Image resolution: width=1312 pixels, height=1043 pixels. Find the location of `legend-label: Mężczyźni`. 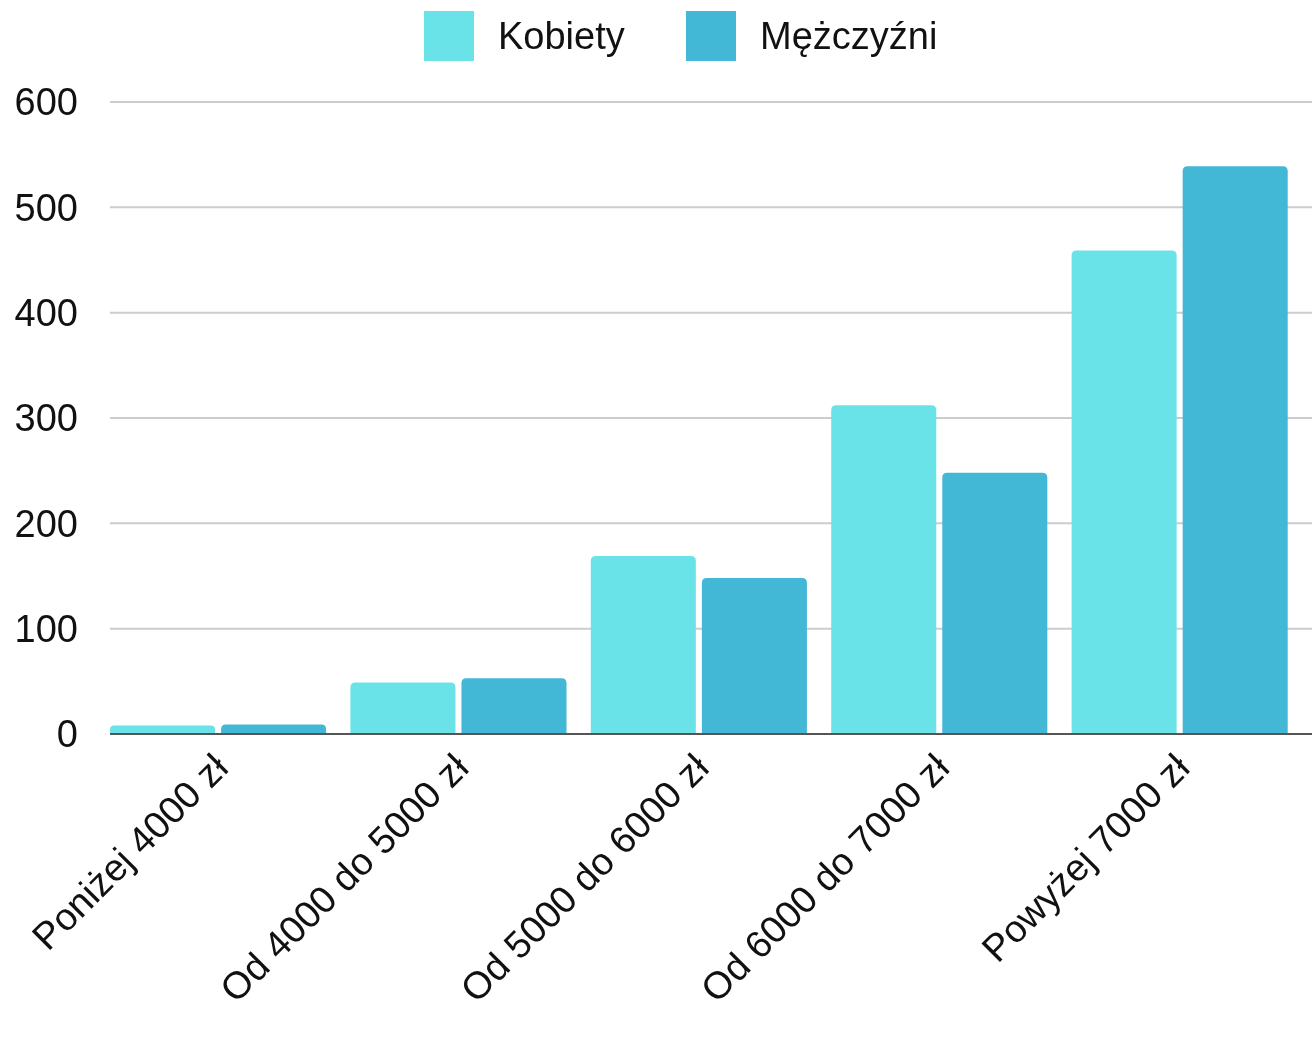

legend-label: Mężczyźni is located at coordinates (849, 36).